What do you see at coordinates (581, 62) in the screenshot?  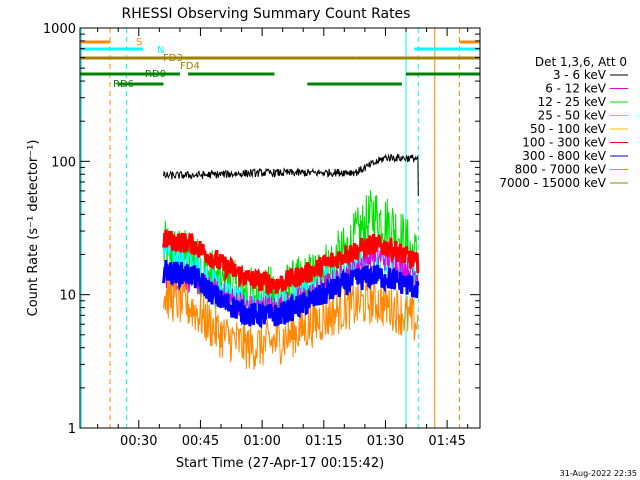 I see `legend-header: Det 1,3,6, Att 0` at bounding box center [581, 62].